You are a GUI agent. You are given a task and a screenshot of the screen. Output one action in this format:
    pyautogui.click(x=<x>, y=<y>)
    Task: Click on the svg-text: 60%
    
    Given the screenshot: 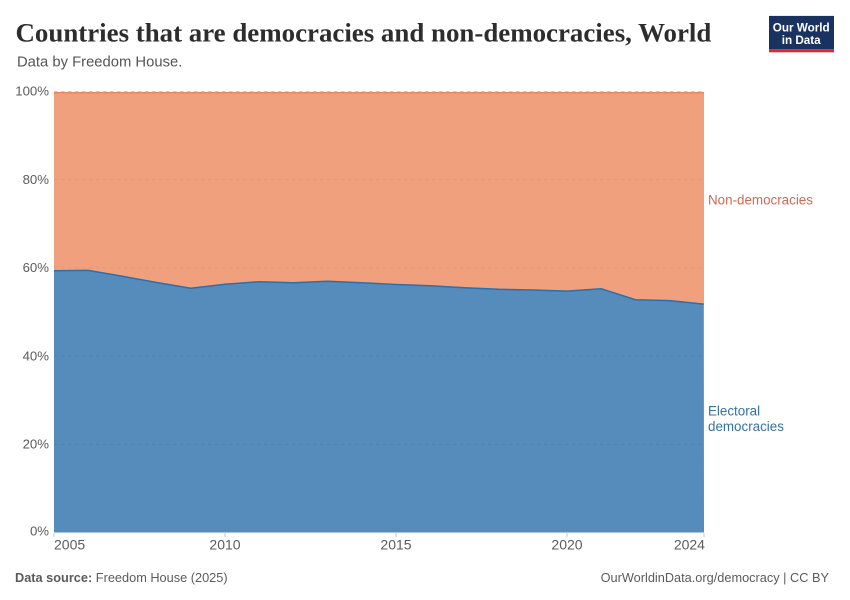 What is the action you would take?
    pyautogui.click(x=36, y=267)
    